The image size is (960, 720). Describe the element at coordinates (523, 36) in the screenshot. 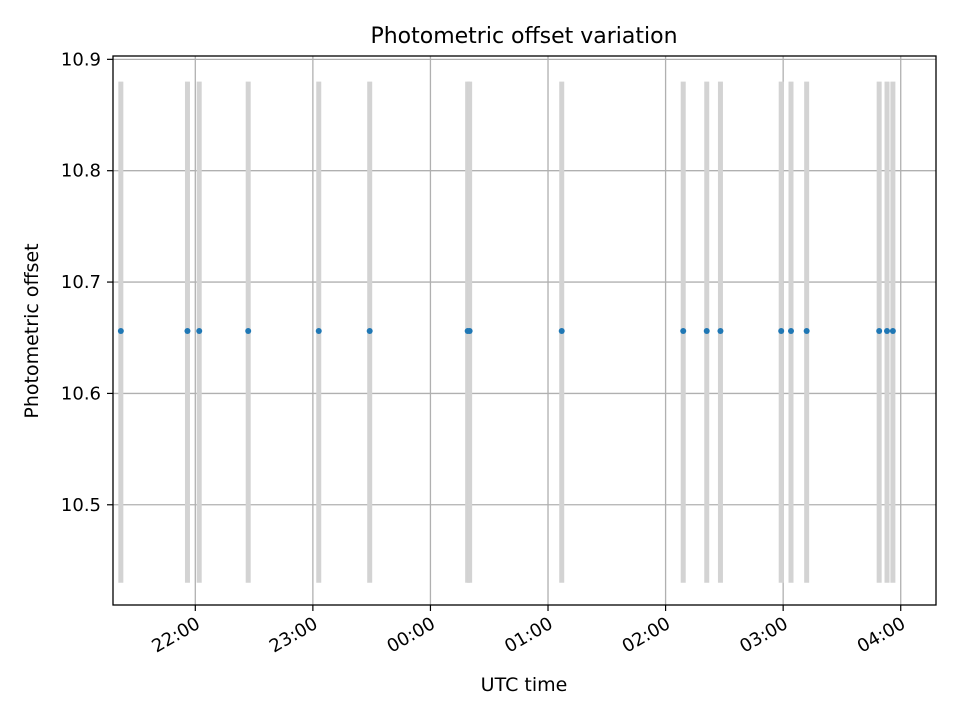

I see `chart-title: Photometric offset variation` at that location.